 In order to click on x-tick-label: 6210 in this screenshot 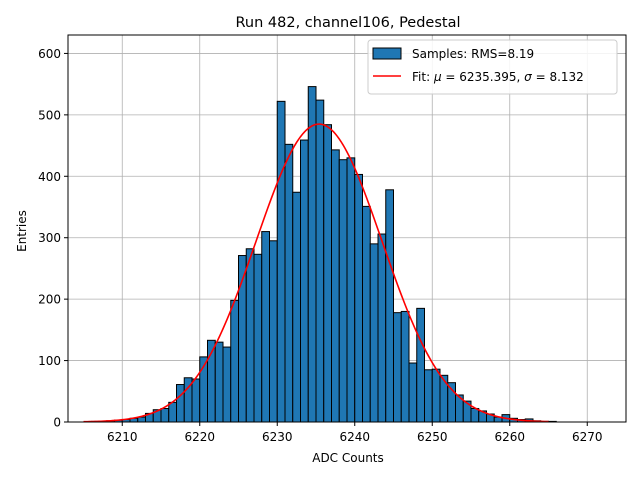, I will do `click(122, 437)`.